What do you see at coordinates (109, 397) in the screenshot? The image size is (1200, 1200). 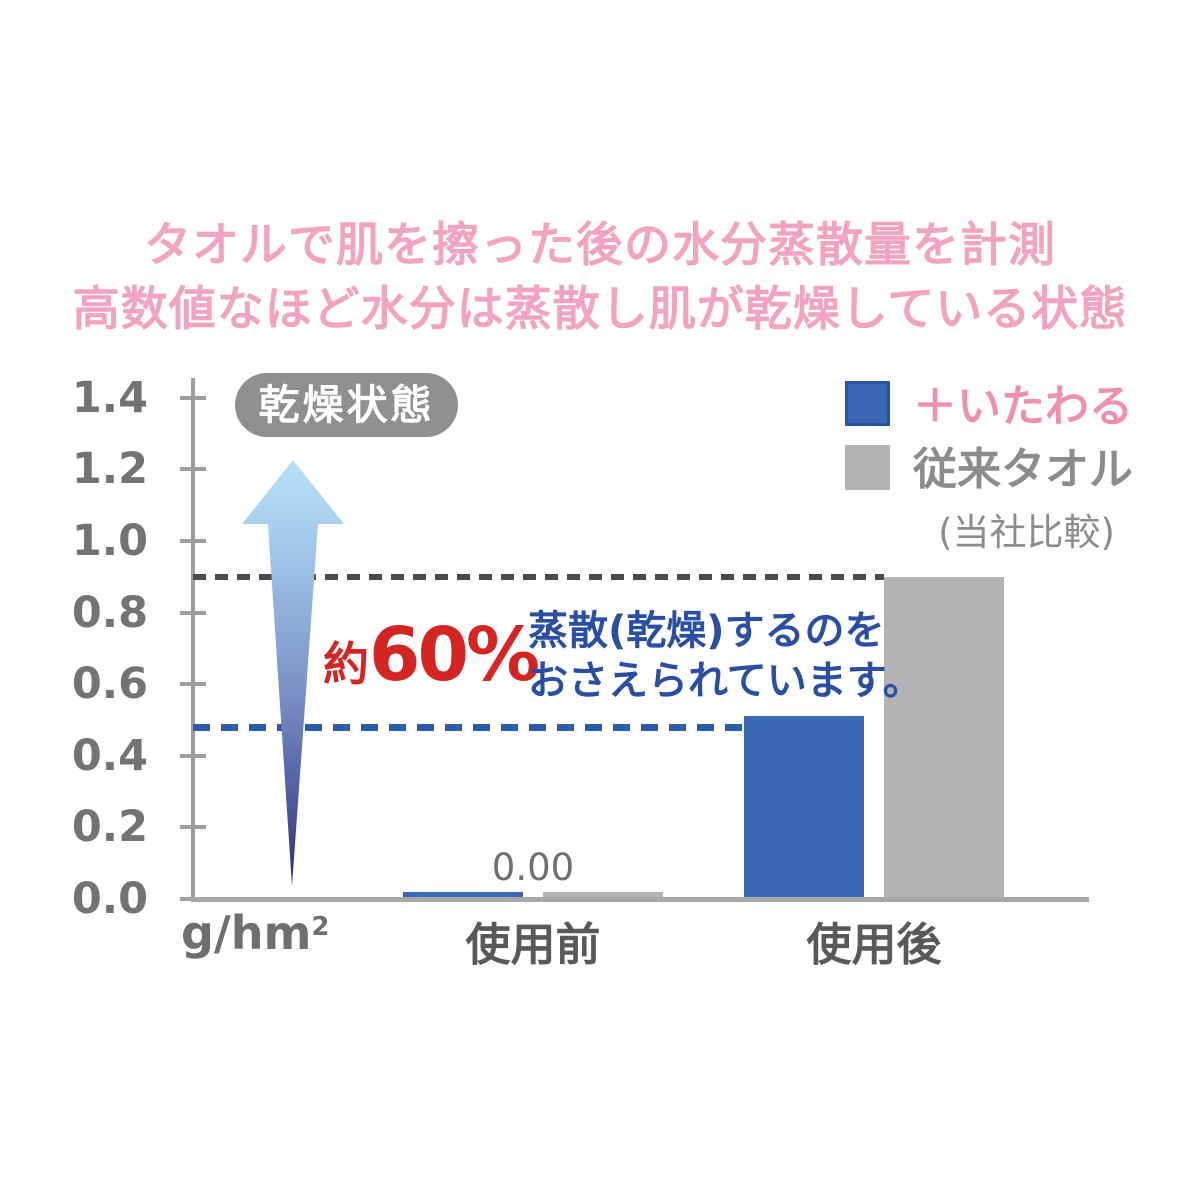 I see `y-tick-label: 1.4` at bounding box center [109, 397].